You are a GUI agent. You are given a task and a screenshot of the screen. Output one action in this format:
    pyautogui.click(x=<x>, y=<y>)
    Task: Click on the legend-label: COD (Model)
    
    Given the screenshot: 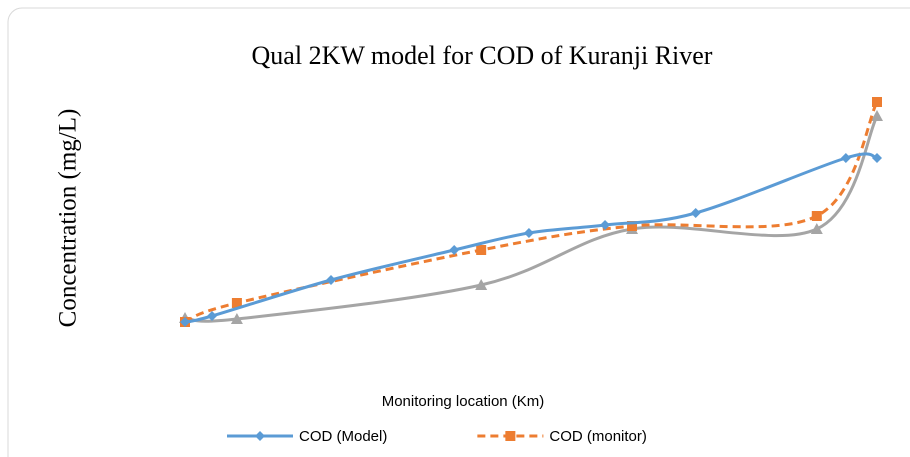 What is the action you would take?
    pyautogui.click(x=343, y=436)
    